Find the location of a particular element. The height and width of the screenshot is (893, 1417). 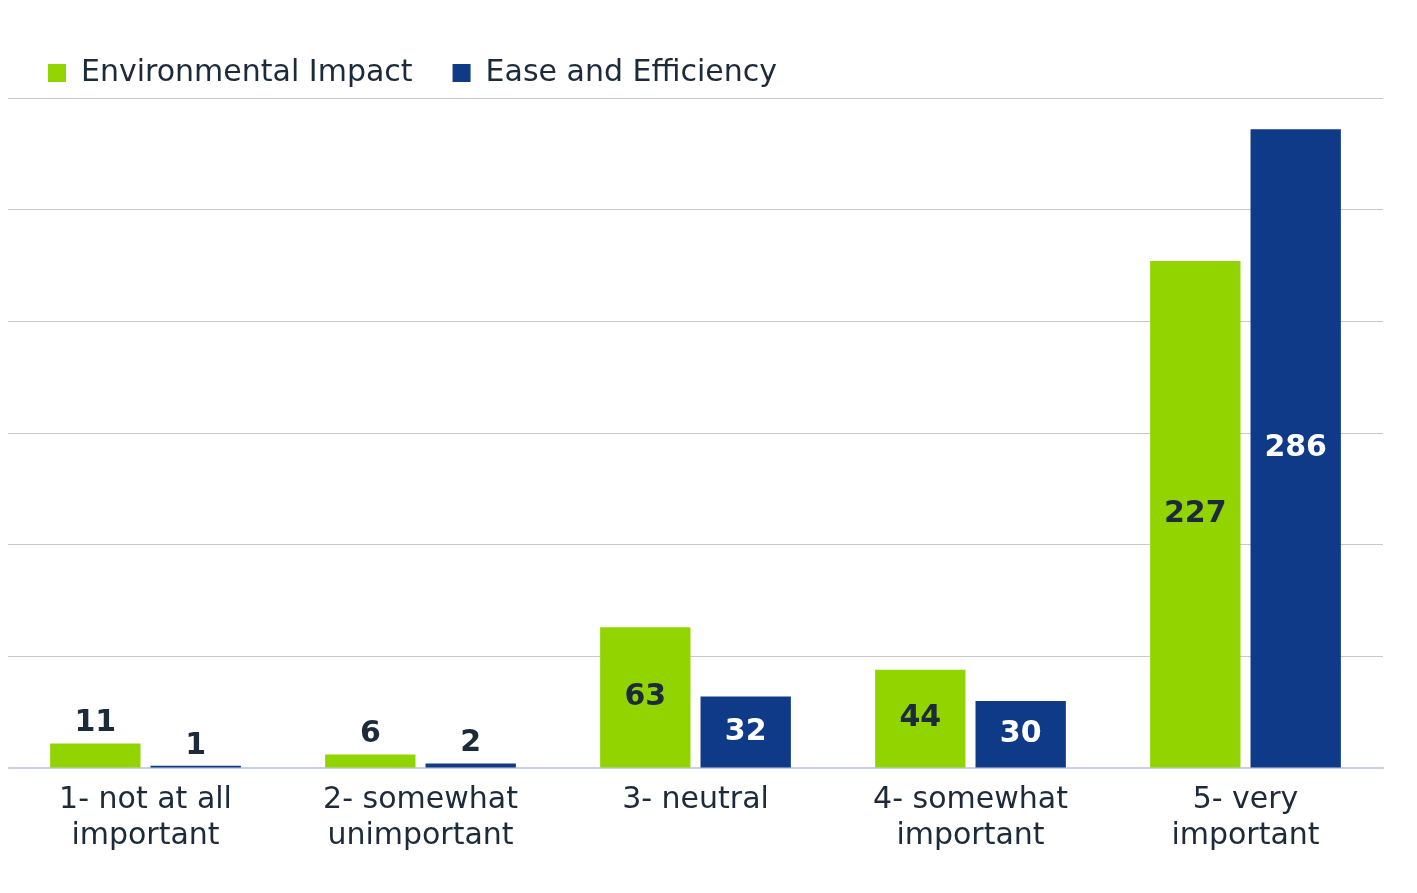

data-label: 11 is located at coordinates (95, 721).